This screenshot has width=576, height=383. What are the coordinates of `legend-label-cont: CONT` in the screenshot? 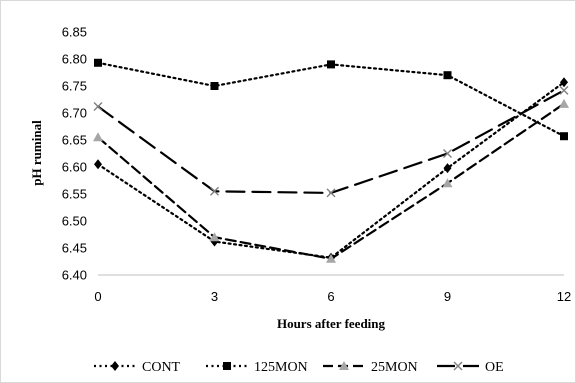 It's located at (161, 367).